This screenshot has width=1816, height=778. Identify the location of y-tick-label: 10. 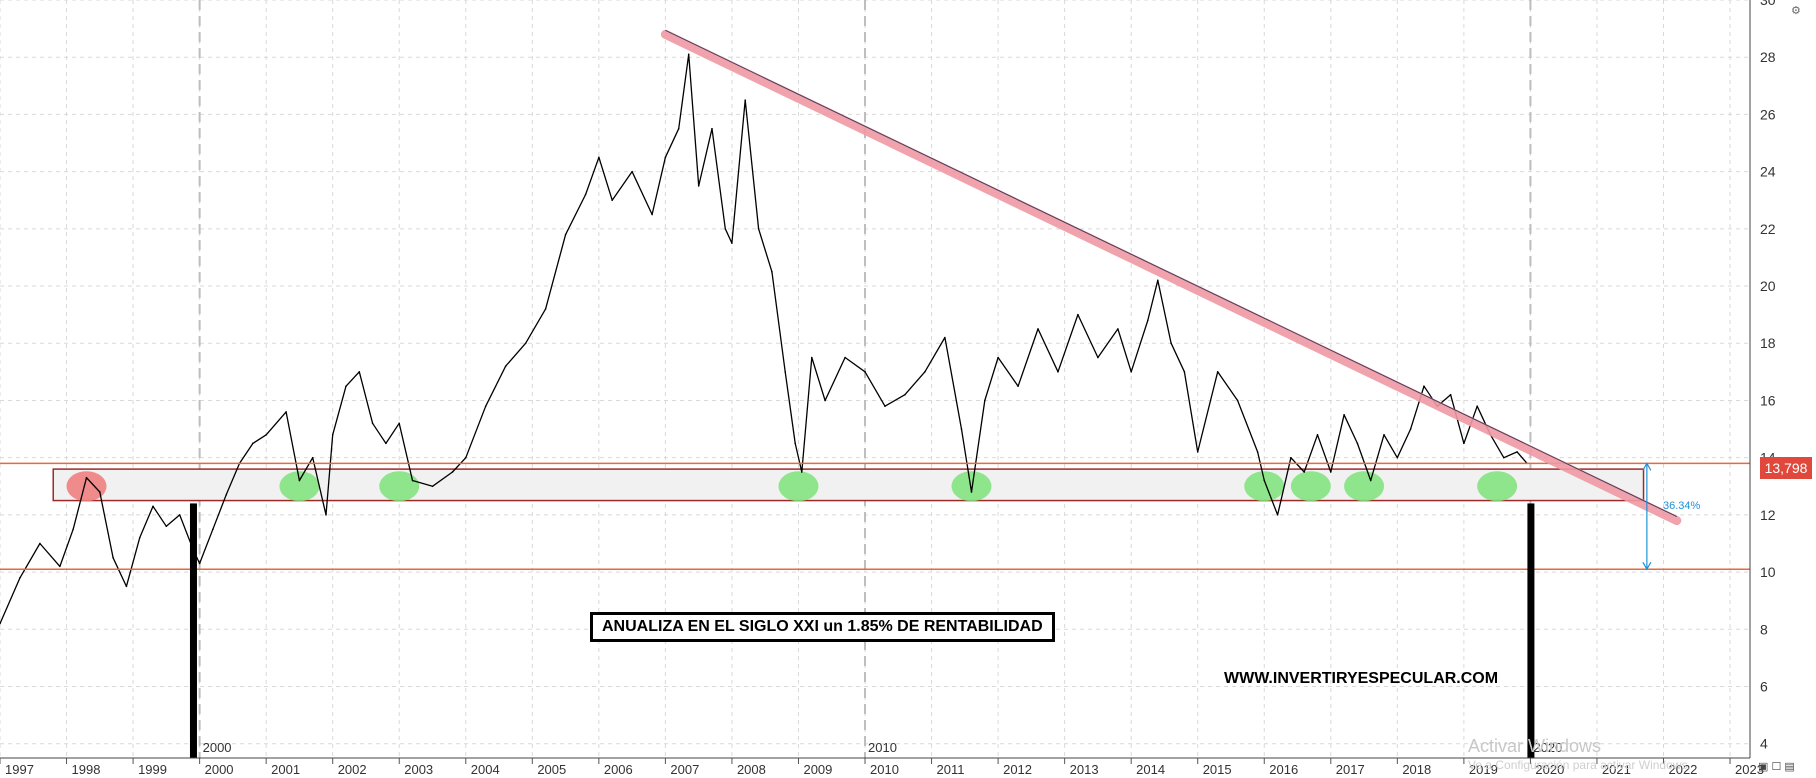
(1768, 572).